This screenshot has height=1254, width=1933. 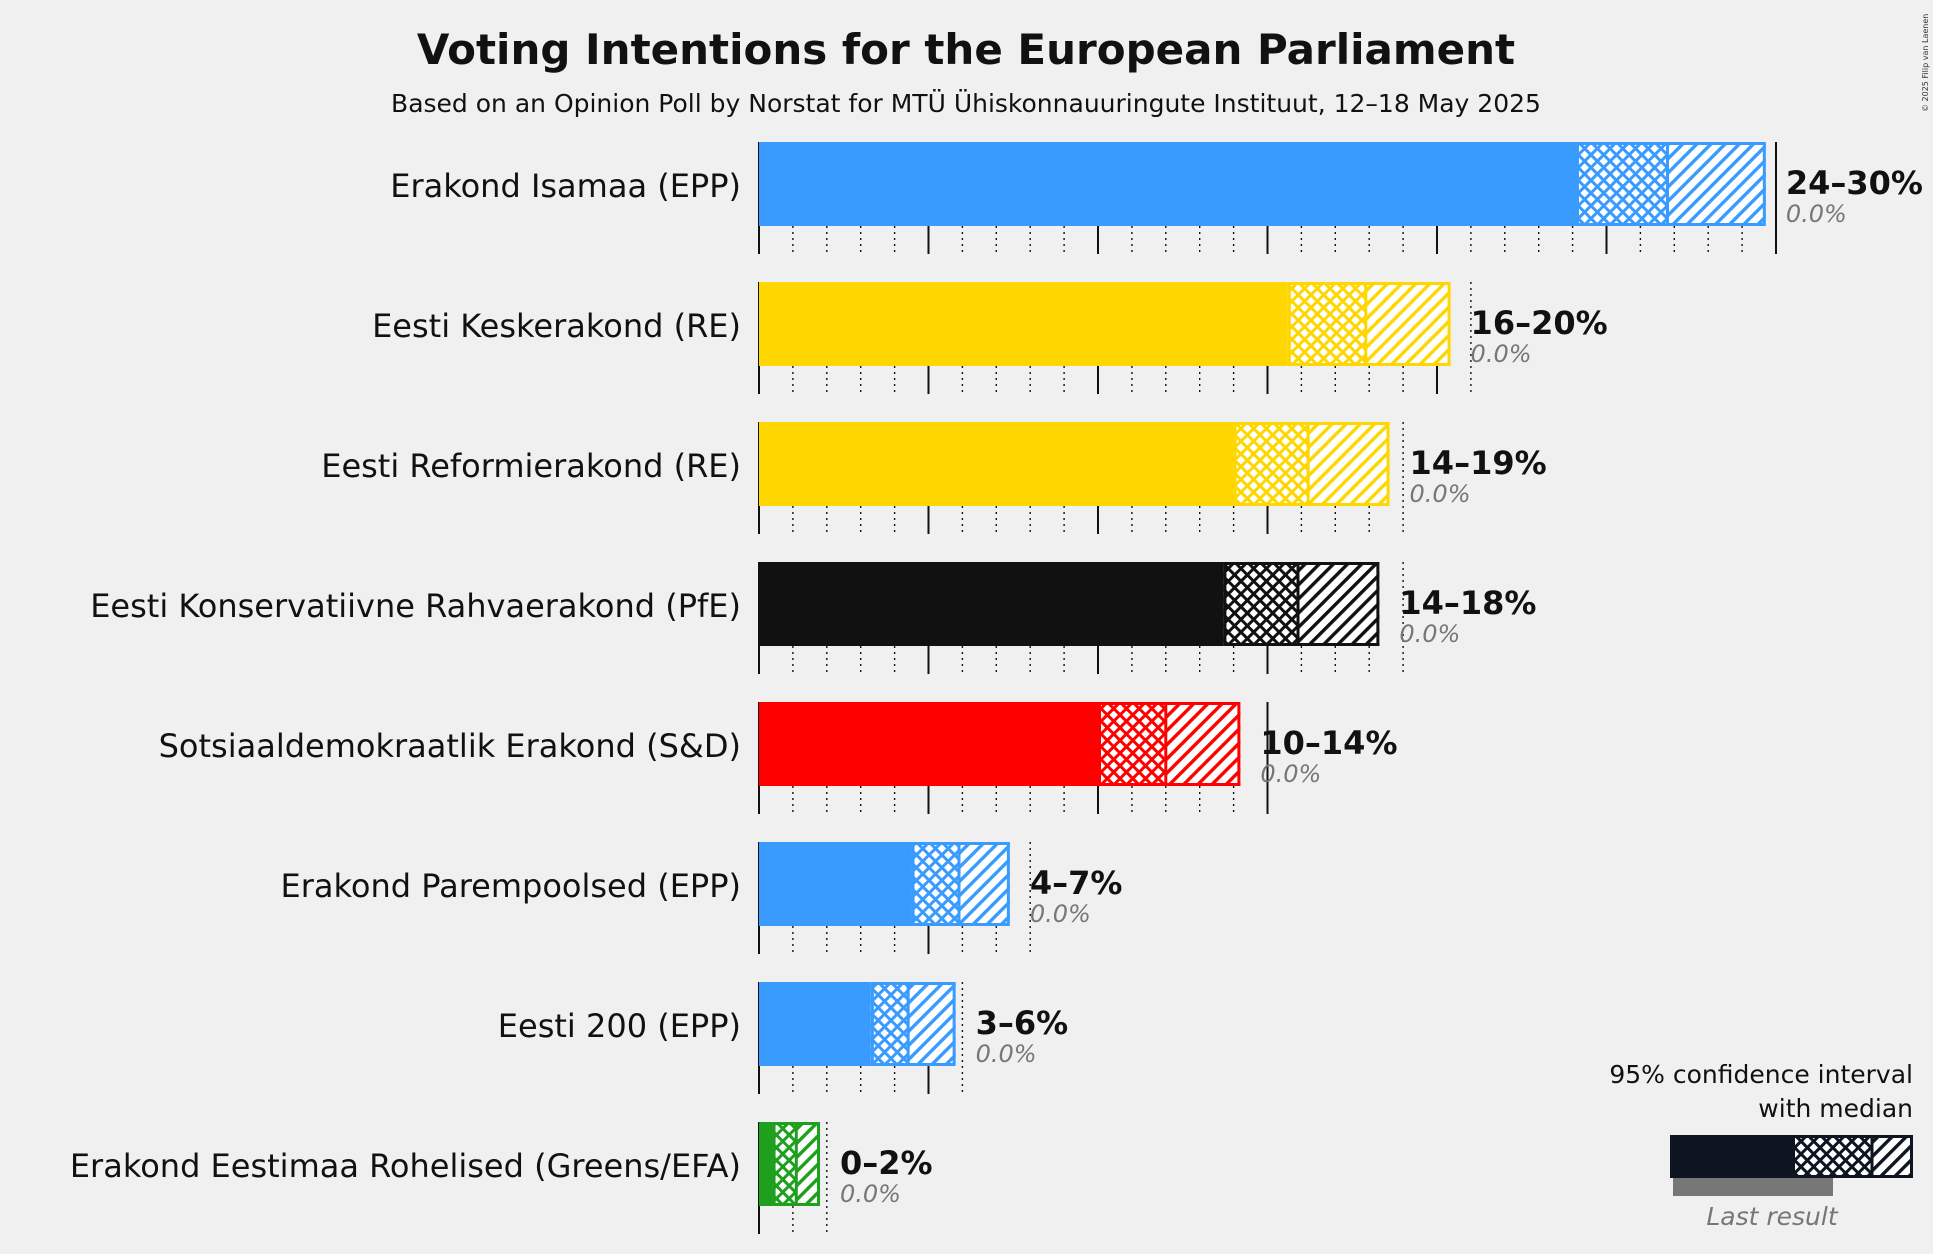 I want to click on party-label: Eesti Reformierakond (RE), so click(x=531, y=466).